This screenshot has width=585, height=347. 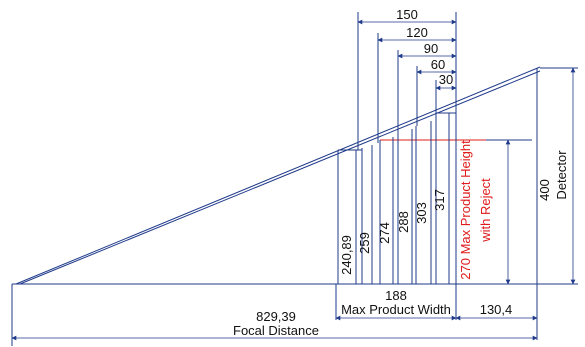 What do you see at coordinates (421, 213) in the screenshot?
I see `height-label-5: 303` at bounding box center [421, 213].